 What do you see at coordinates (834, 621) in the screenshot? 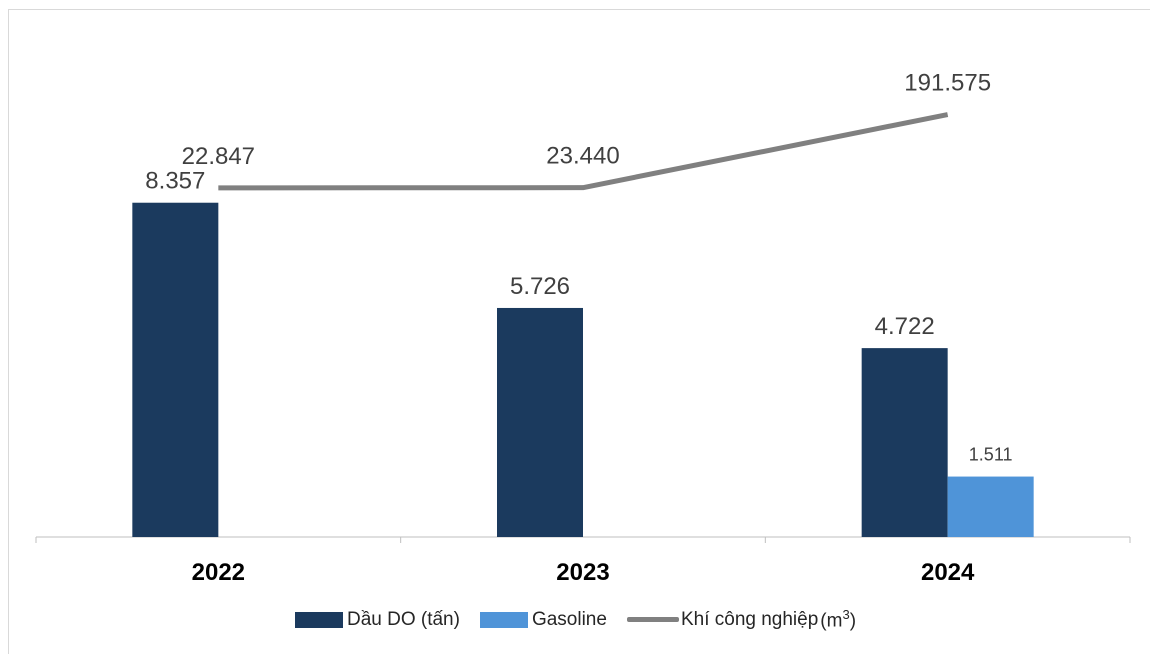
I see `legend-unit-base: m` at bounding box center [834, 621].